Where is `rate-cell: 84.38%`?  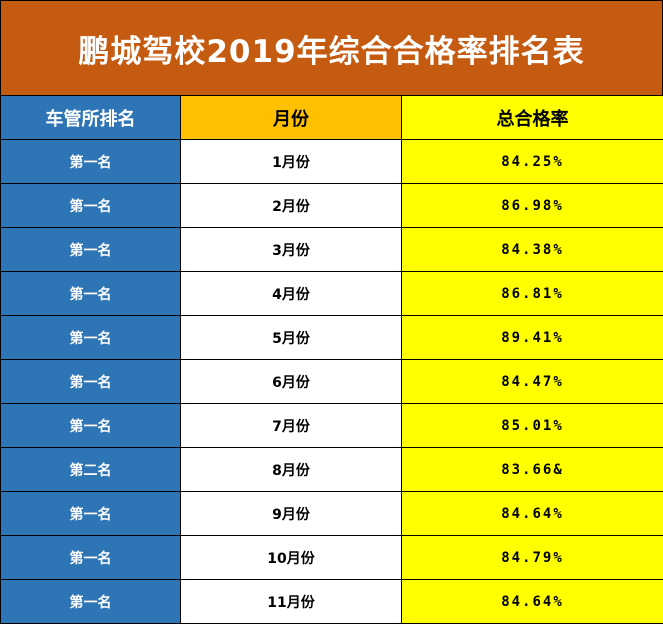
rate-cell: 84.38% is located at coordinates (532, 249).